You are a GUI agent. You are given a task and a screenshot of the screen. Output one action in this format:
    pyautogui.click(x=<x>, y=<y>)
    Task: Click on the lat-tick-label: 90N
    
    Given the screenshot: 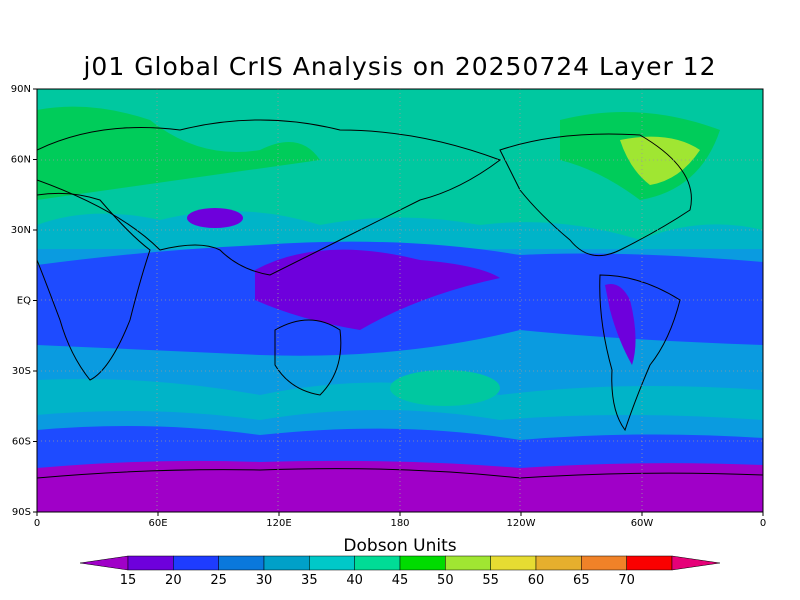 What is the action you would take?
    pyautogui.click(x=21, y=89)
    